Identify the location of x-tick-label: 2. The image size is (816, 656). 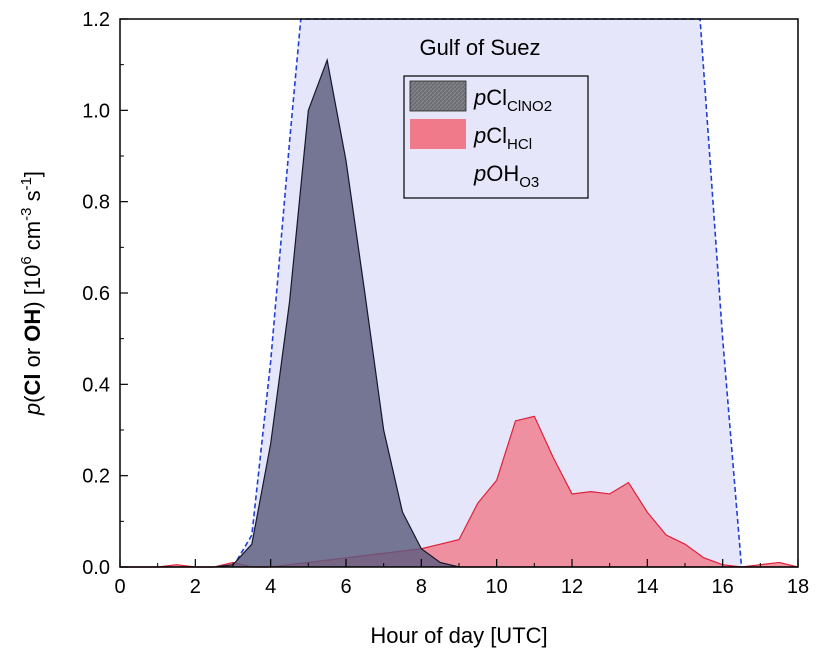
(195, 587).